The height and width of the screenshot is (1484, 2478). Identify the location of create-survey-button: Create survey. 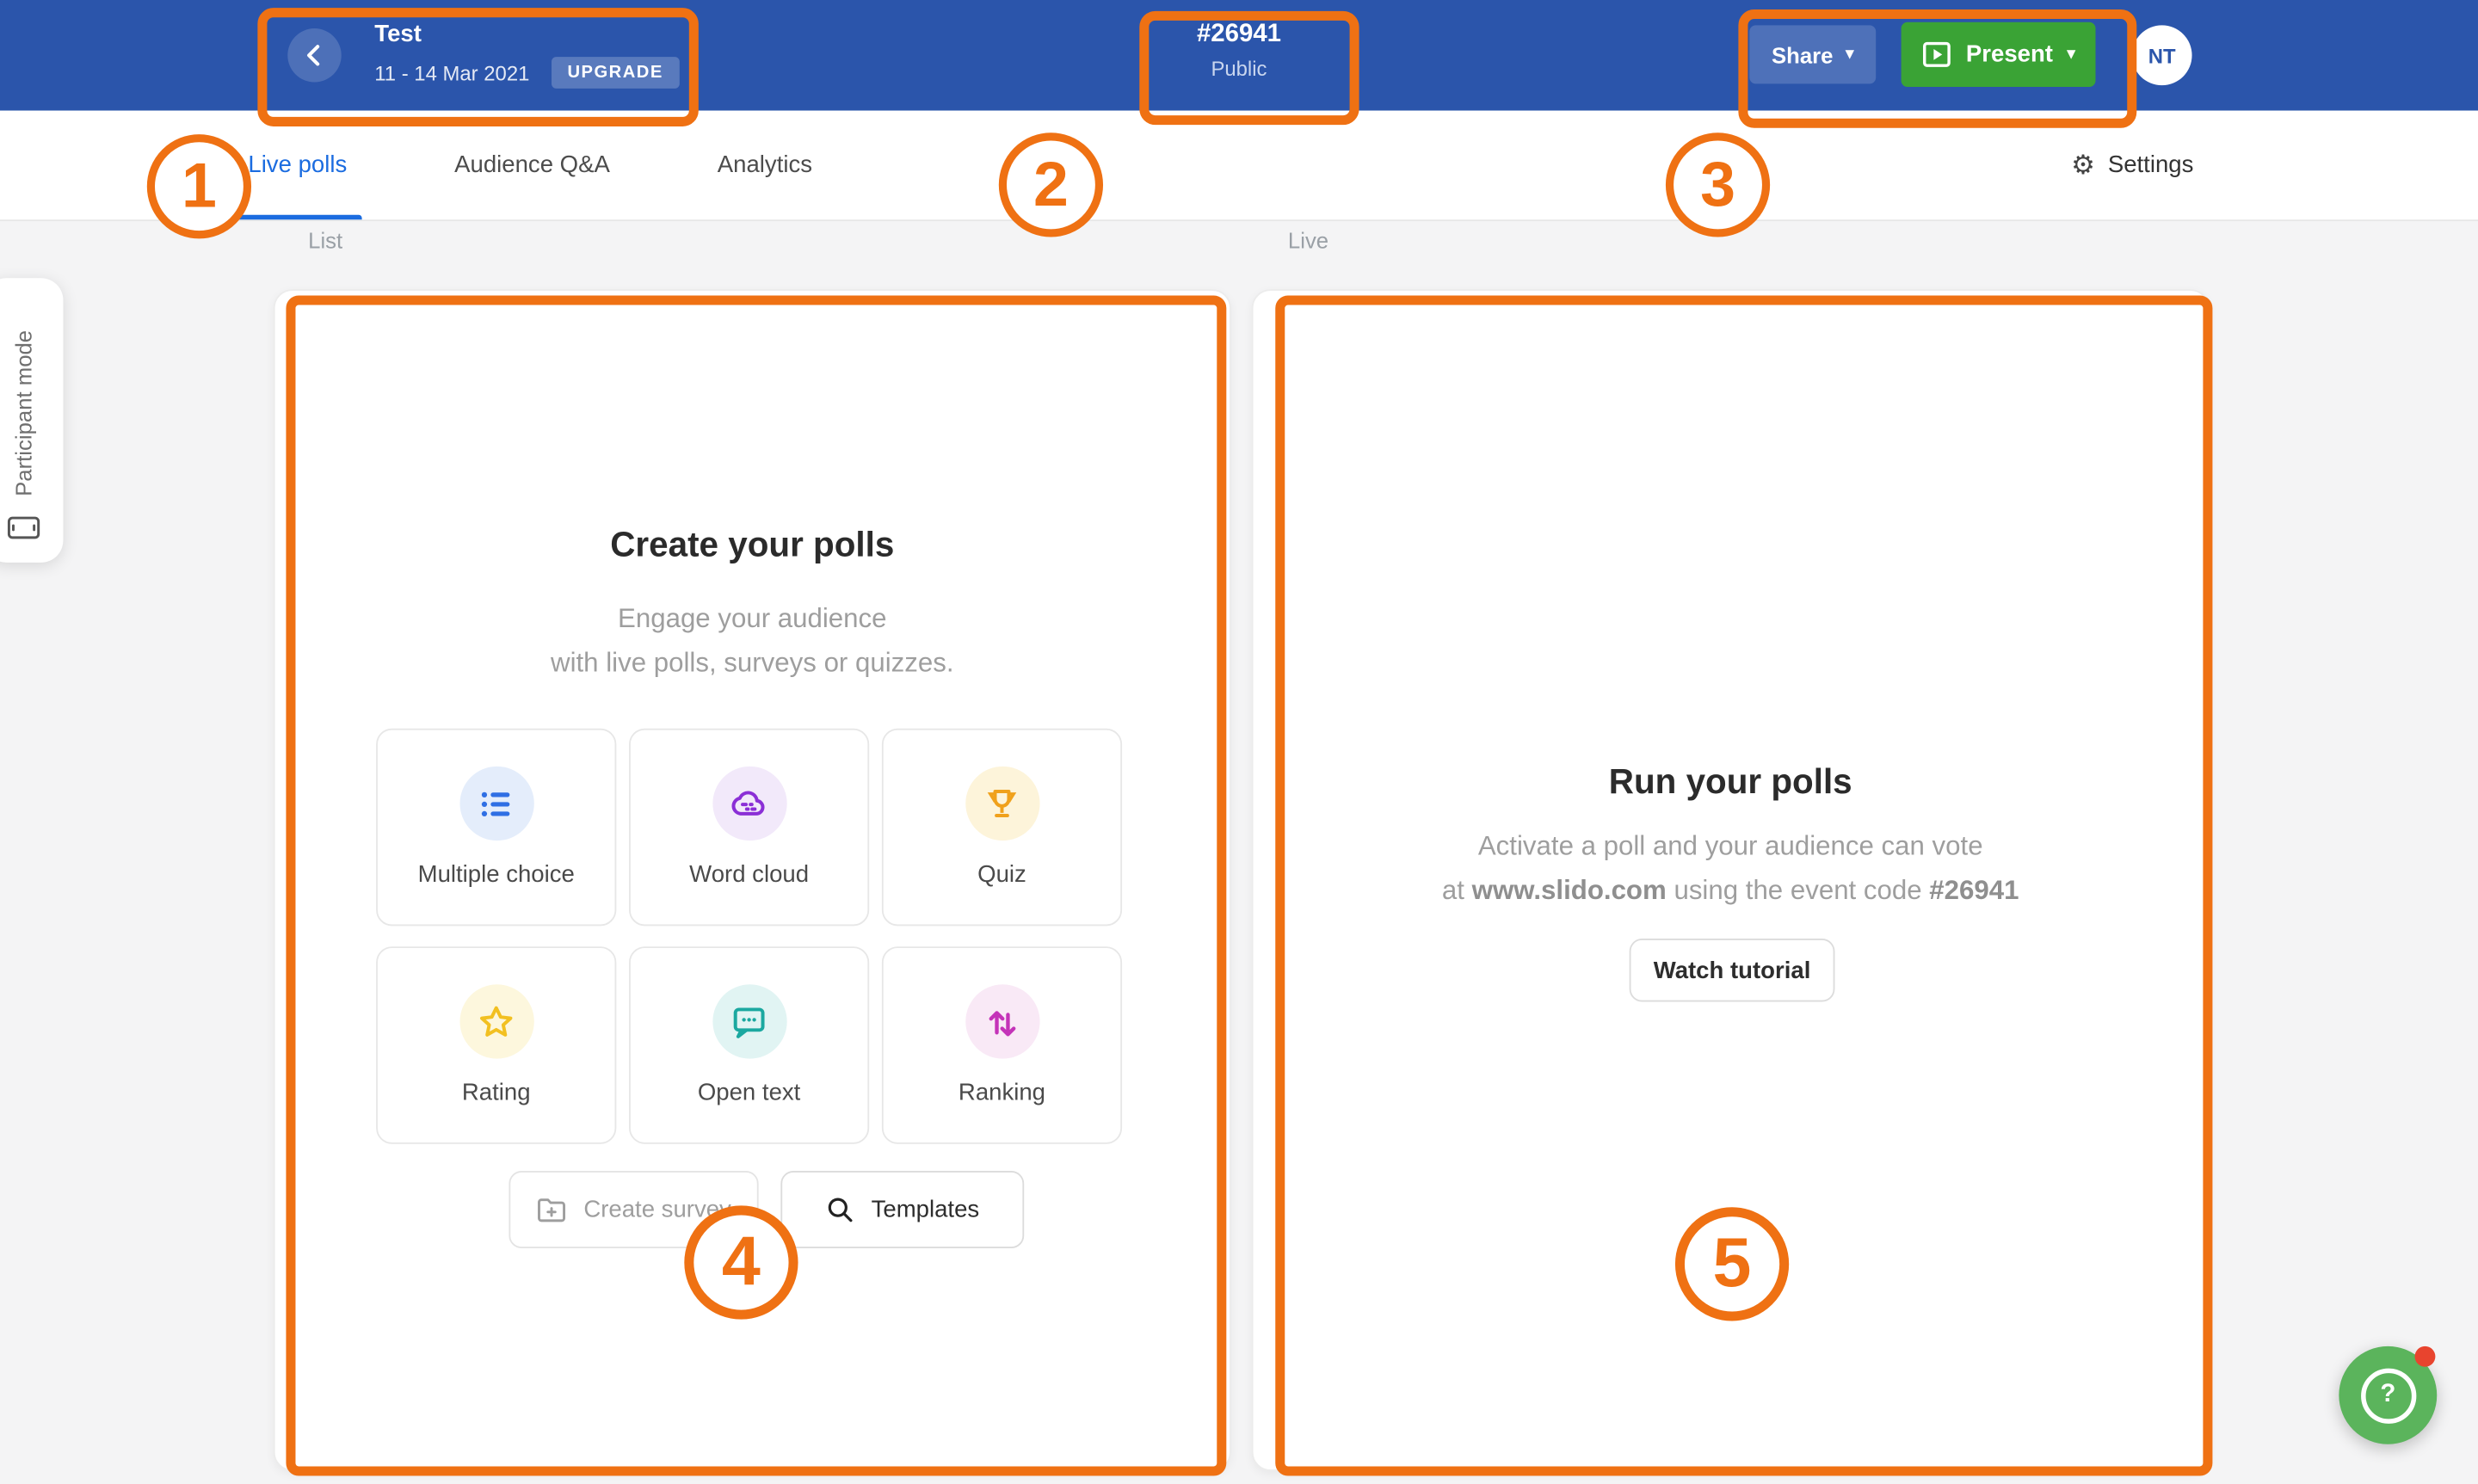
(634, 1210).